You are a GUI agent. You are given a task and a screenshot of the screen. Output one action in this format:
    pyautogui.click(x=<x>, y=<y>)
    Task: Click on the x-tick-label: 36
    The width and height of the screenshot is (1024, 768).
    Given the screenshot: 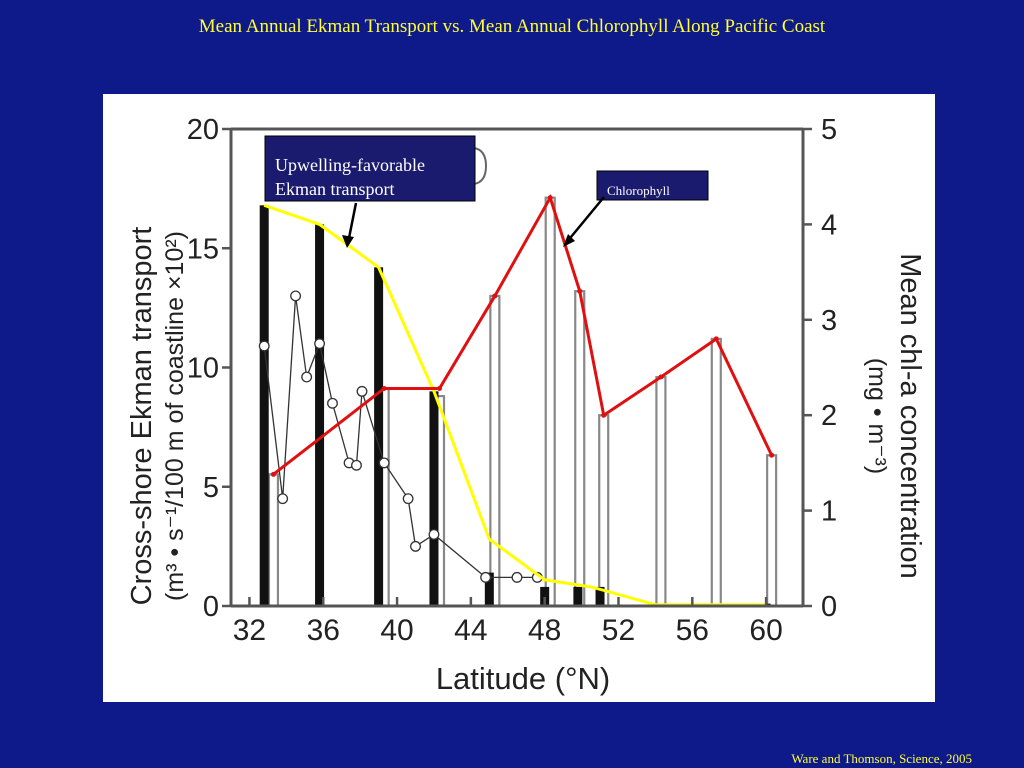 What is the action you would take?
    pyautogui.click(x=323, y=630)
    